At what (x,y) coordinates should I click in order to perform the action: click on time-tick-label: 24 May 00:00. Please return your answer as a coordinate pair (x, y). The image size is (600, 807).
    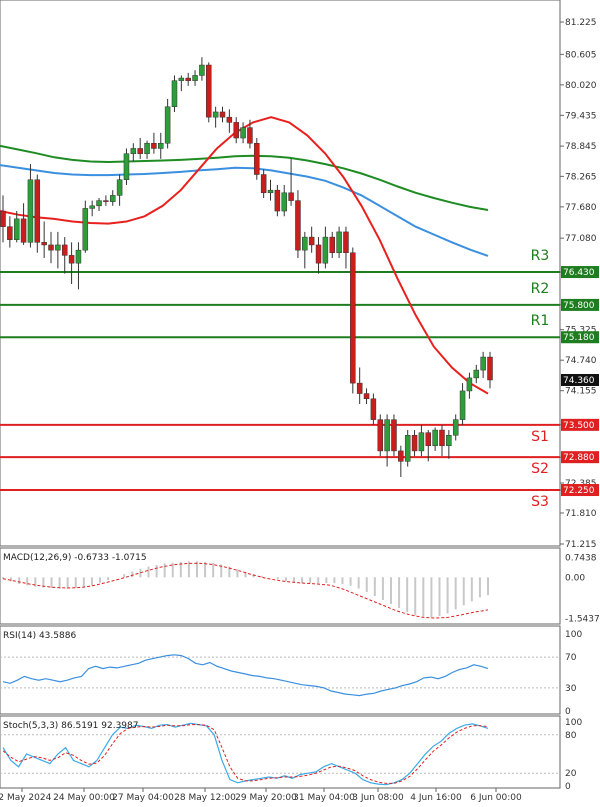
    Looking at the image, I should click on (84, 798).